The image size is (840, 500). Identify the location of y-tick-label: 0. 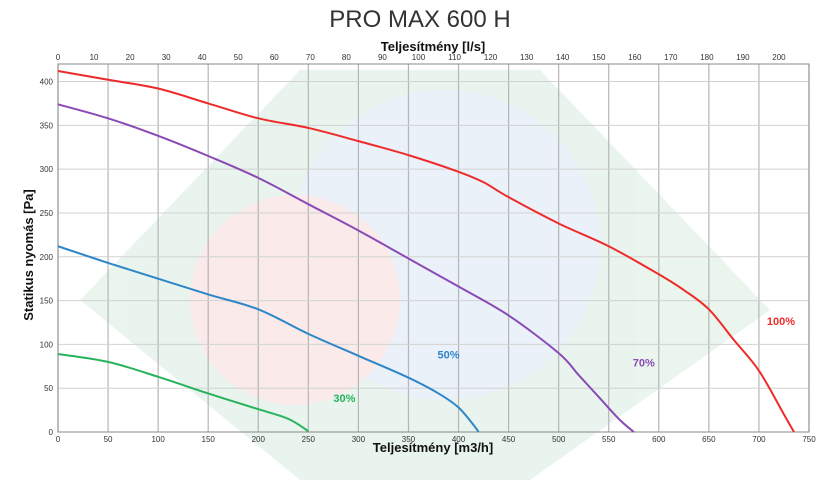
(51, 432).